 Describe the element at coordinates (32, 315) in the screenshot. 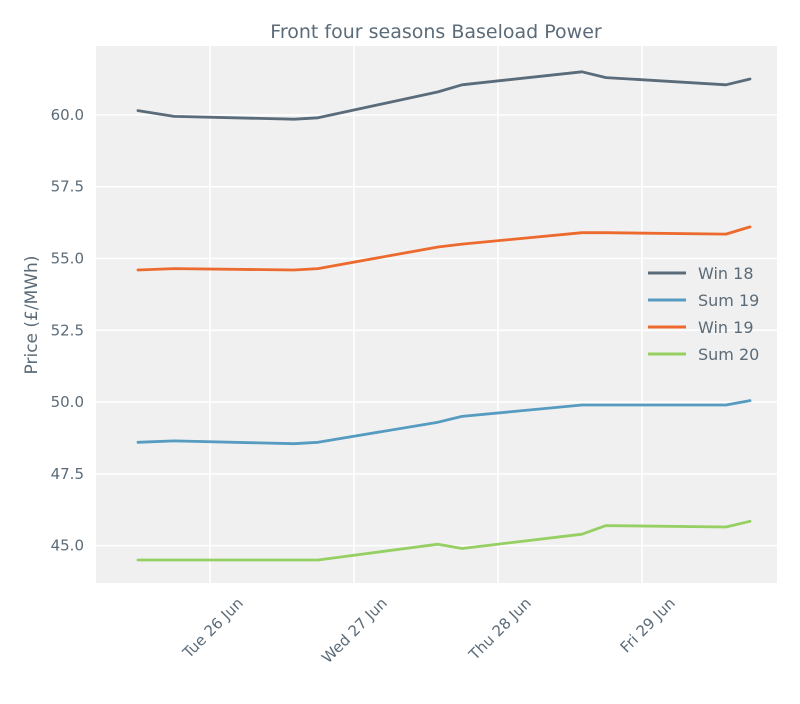

I see `y-axis-label: Price (£/MWh)` at that location.